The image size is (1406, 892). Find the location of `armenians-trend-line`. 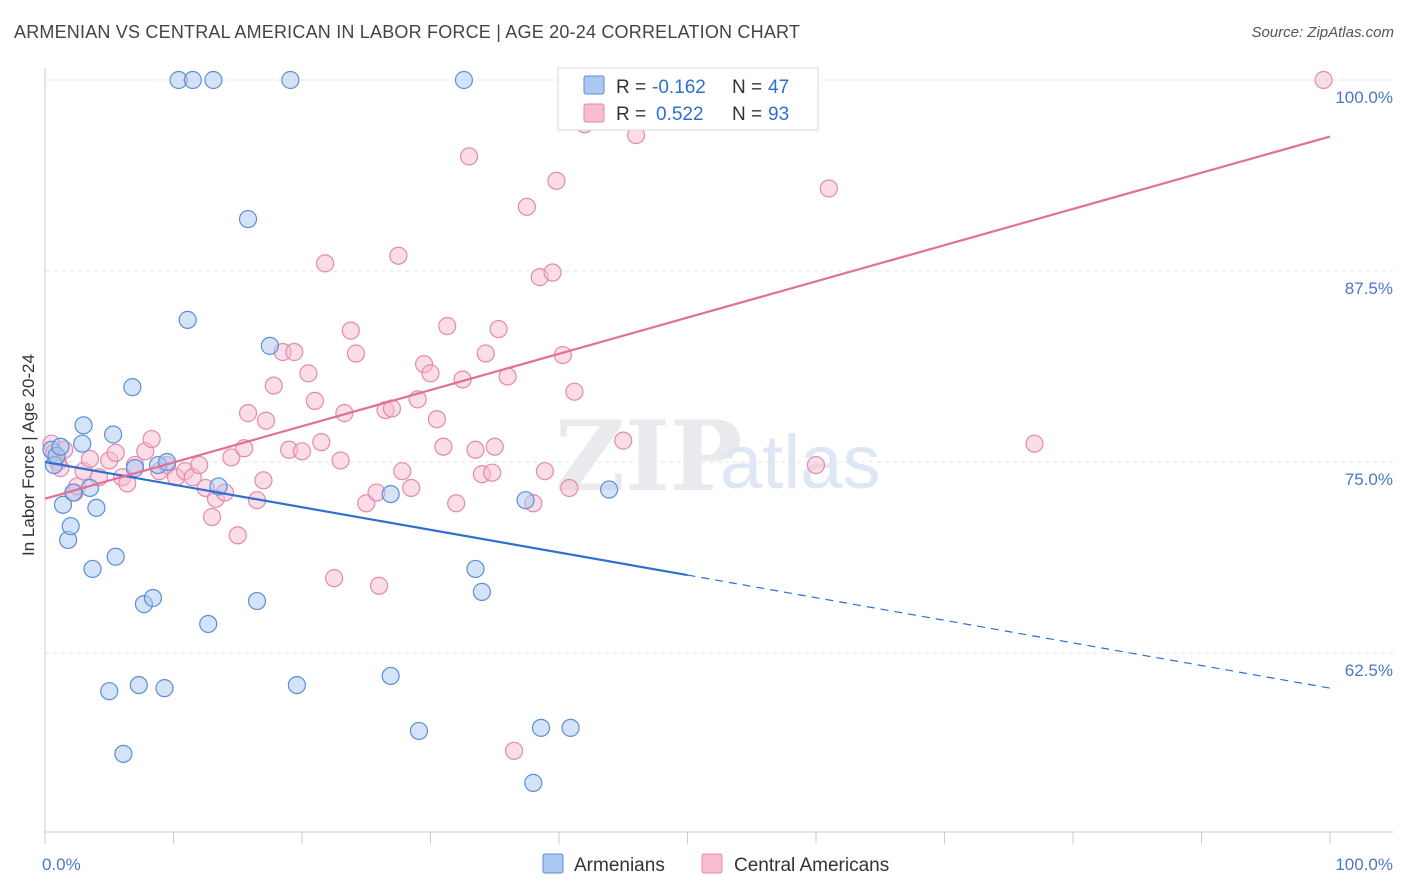

armenians-trend-line is located at coordinates (366, 518).